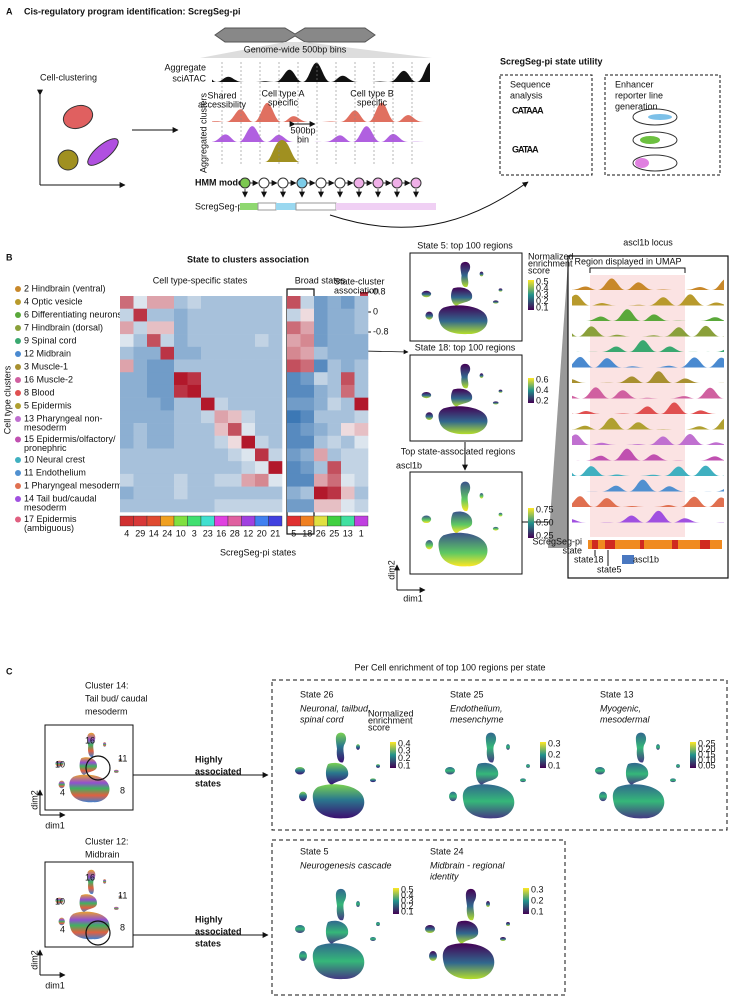 This screenshot has width=733, height=1000. Describe the element at coordinates (60, 901) in the screenshot. I see `label: 10` at that location.